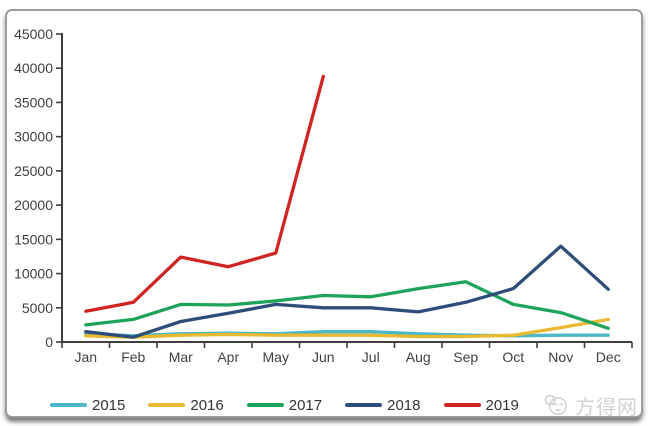  Describe the element at coordinates (228, 357) in the screenshot. I see `x-axis-label: Apr` at that location.